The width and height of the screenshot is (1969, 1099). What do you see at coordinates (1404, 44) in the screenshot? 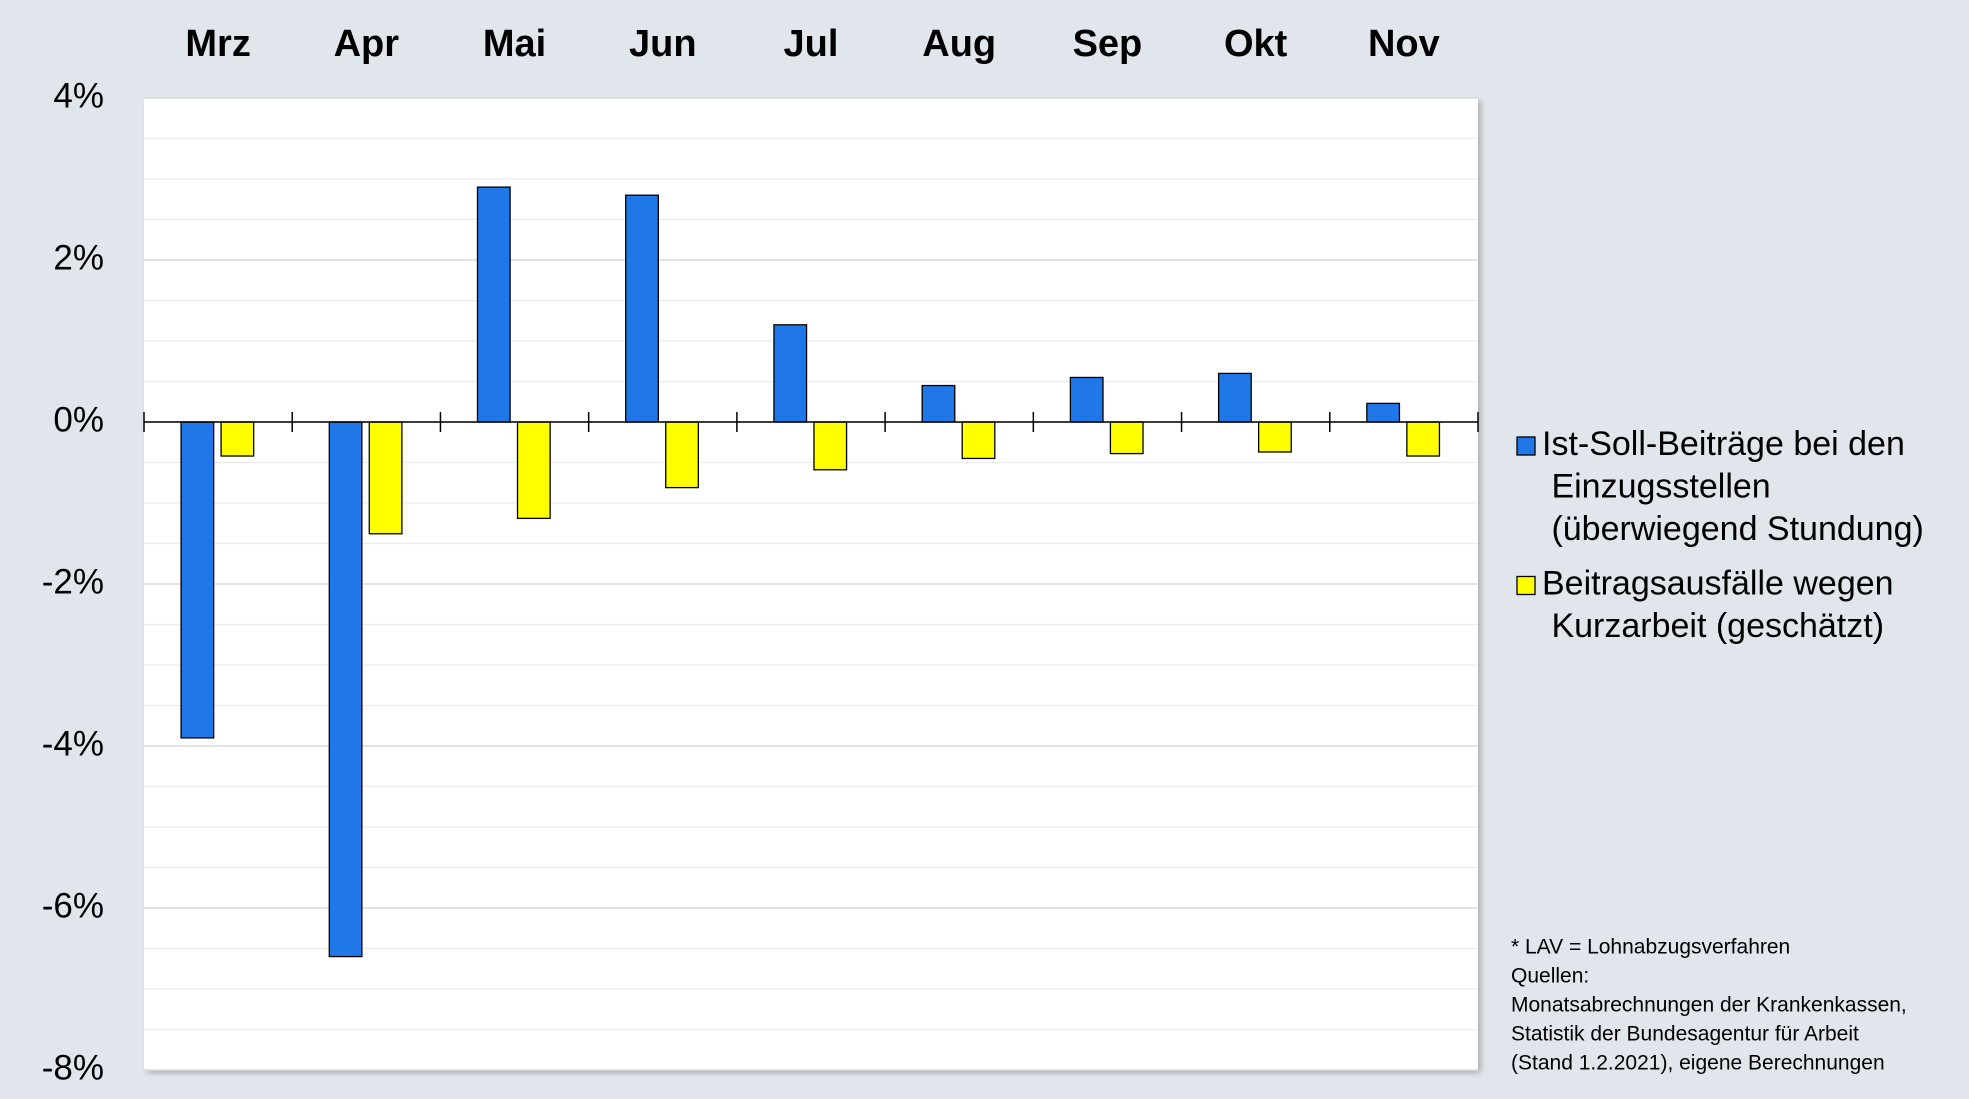
I see `x-tick-label: Nov` at bounding box center [1404, 44].